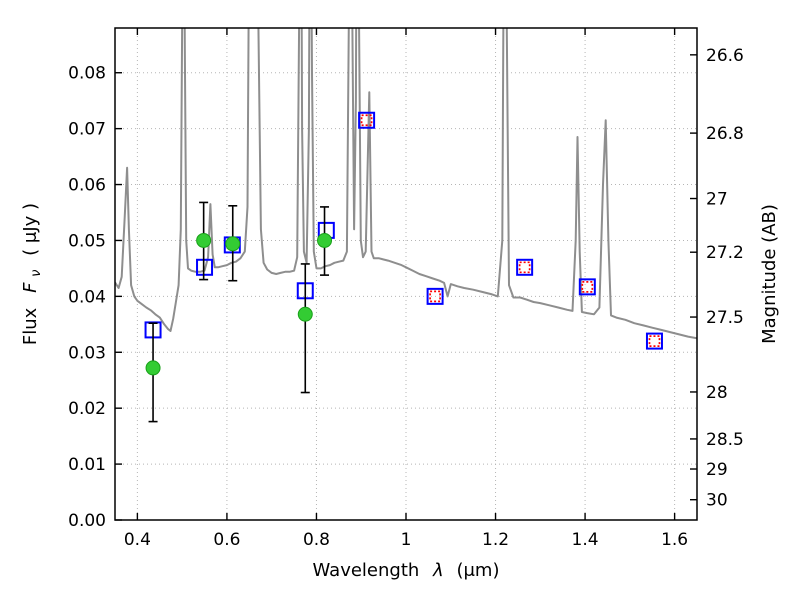  What do you see at coordinates (717, 200) in the screenshot?
I see `y-tick-label-magnitude: 27` at bounding box center [717, 200].